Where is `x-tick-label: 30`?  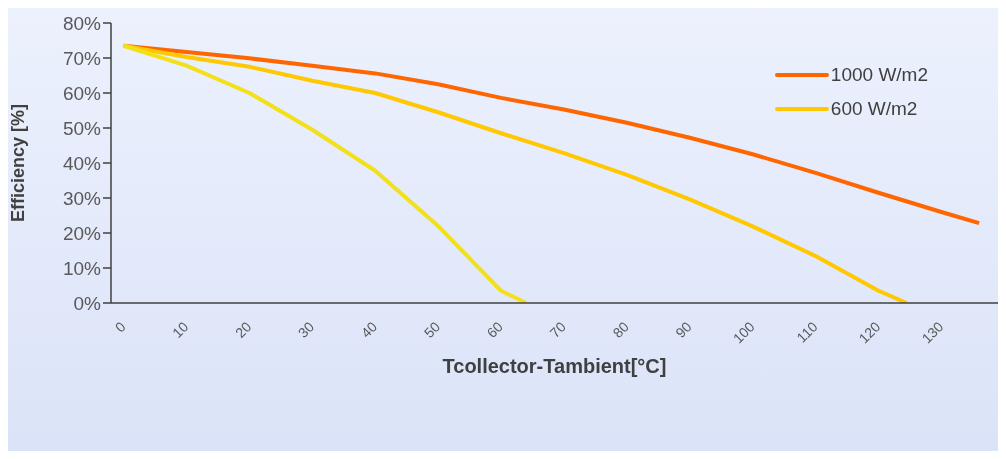 x-tick-label: 30 is located at coordinates (306, 329).